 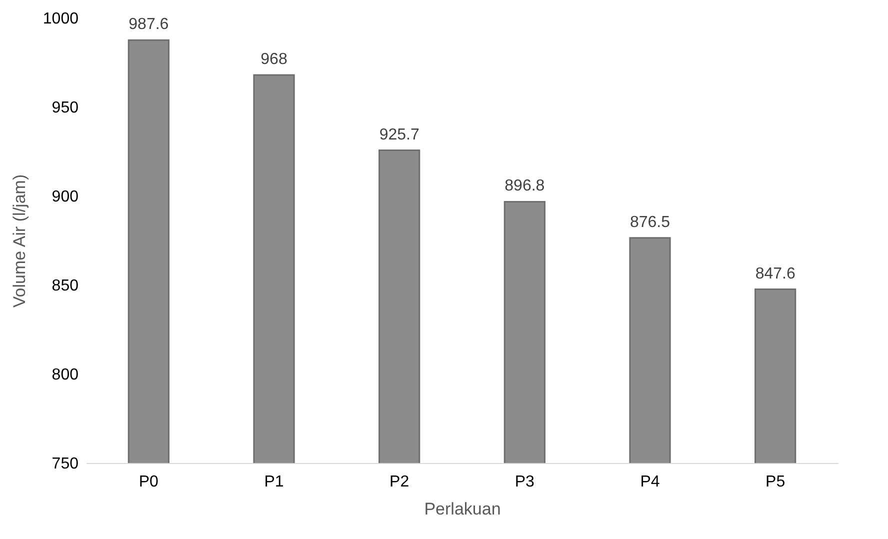 I want to click on x-axis-title: Perlakuan, so click(x=462, y=509).